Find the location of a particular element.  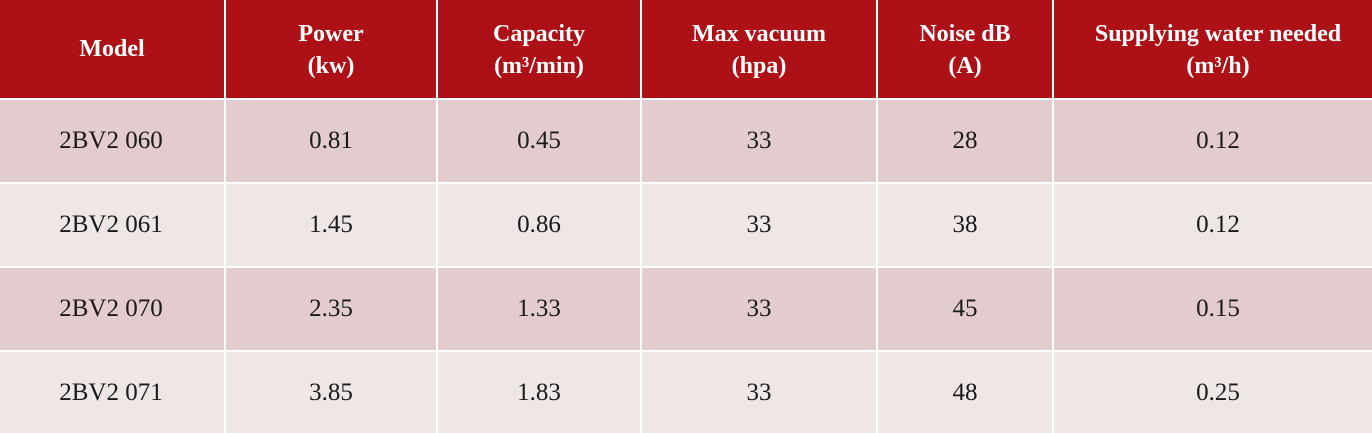

header-power: Power (kw) is located at coordinates (331, 49).